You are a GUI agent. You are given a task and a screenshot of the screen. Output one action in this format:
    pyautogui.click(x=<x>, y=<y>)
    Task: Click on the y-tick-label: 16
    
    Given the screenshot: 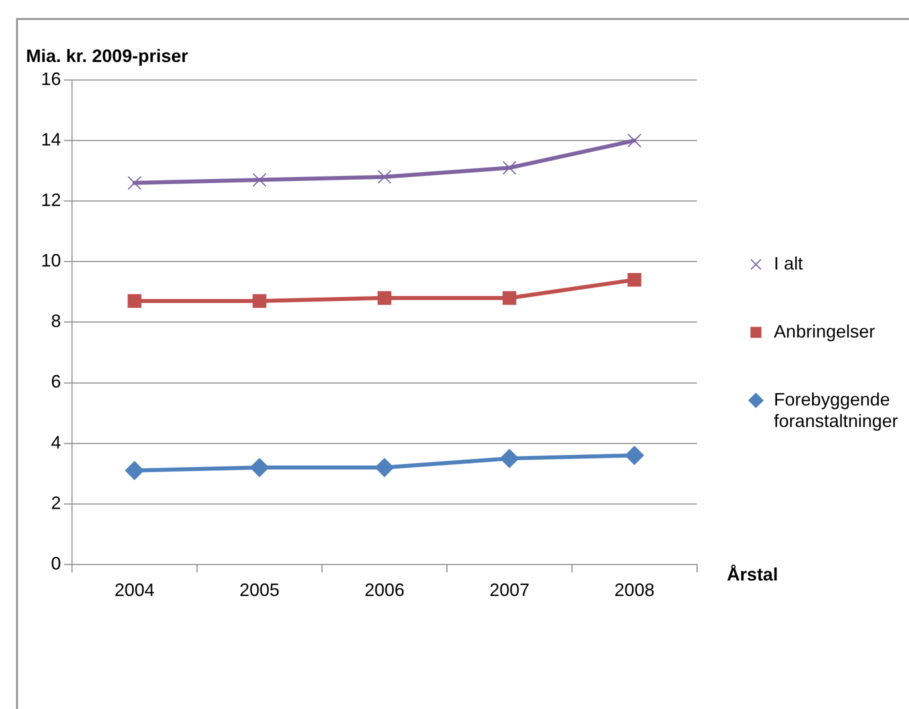 What is the action you would take?
    pyautogui.click(x=51, y=78)
    